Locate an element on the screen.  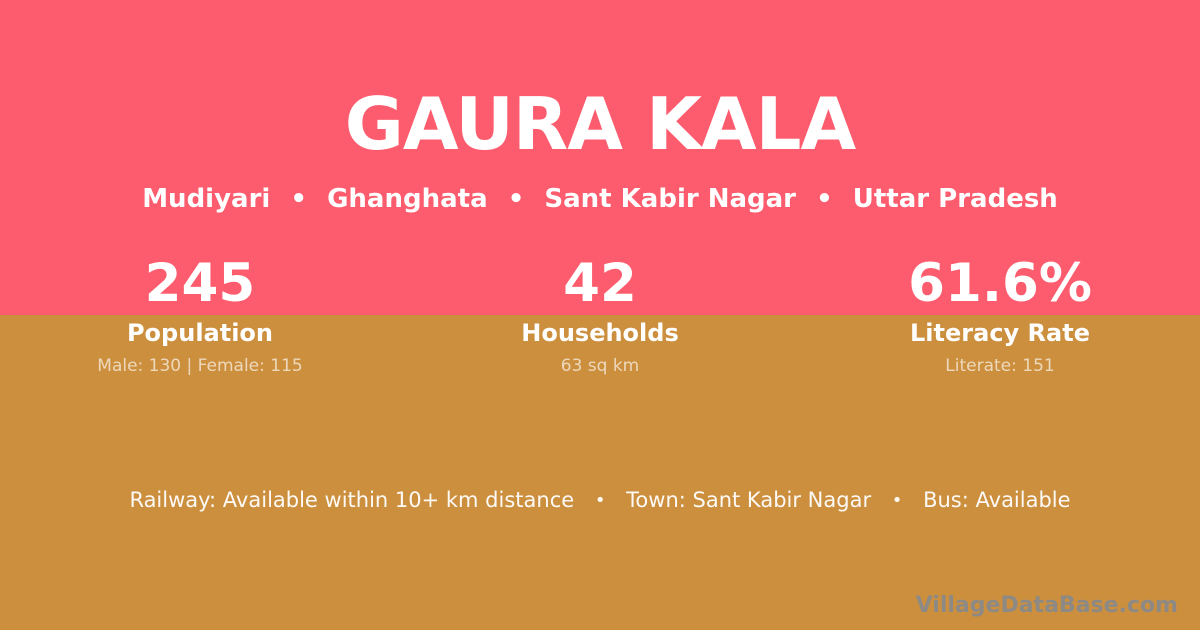
stat-literacy-rate: 61.6% Literacy Rate Literate: 151 is located at coordinates (1000, 311).